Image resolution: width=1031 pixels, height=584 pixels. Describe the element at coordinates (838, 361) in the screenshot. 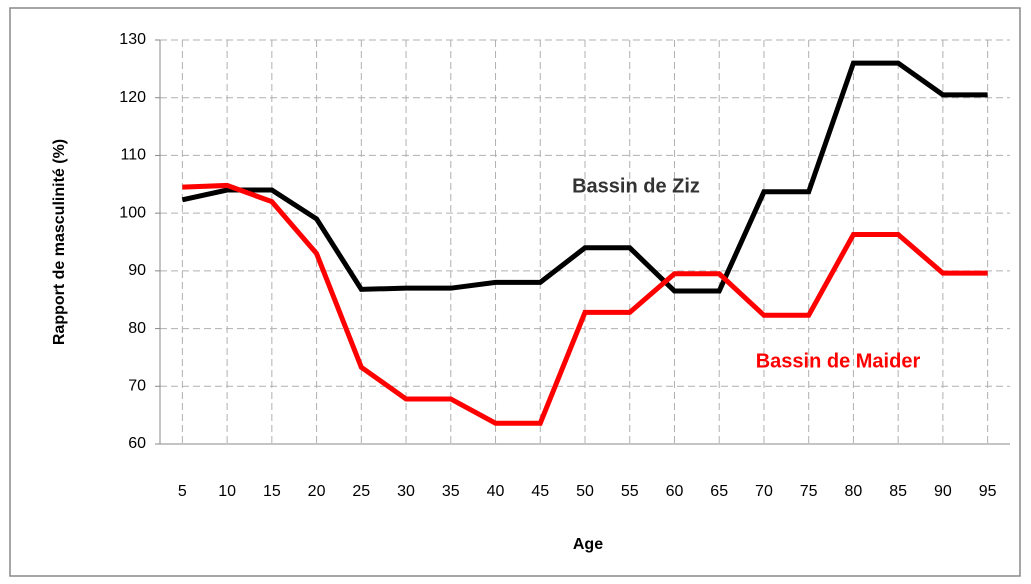

I see `series-label: Bassin de Maider` at that location.